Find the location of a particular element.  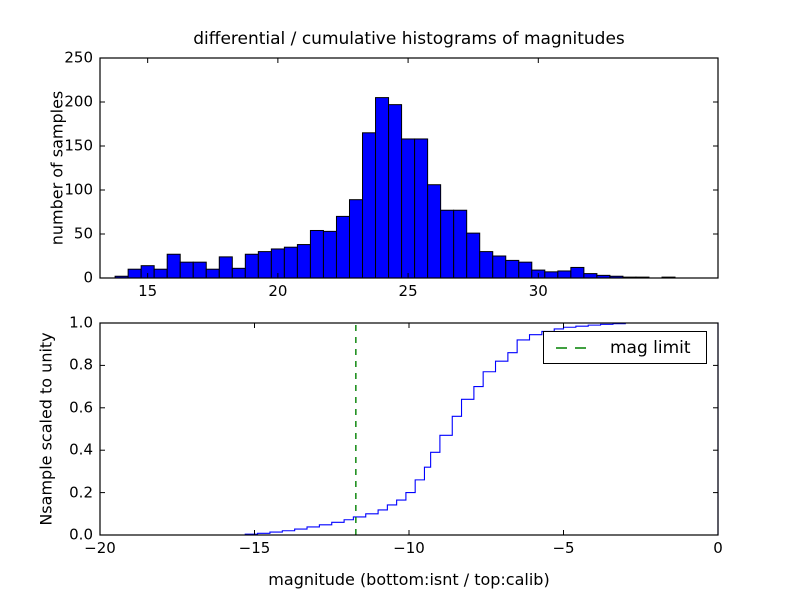

y-tick-label: 50 is located at coordinates (83, 233).